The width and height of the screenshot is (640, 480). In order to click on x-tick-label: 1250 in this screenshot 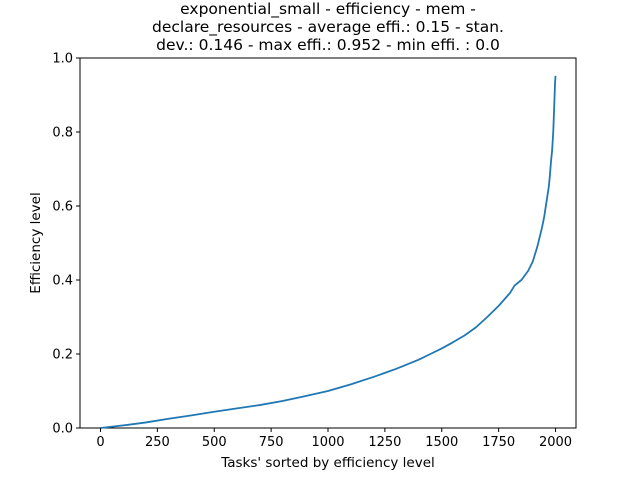, I will do `click(384, 442)`.